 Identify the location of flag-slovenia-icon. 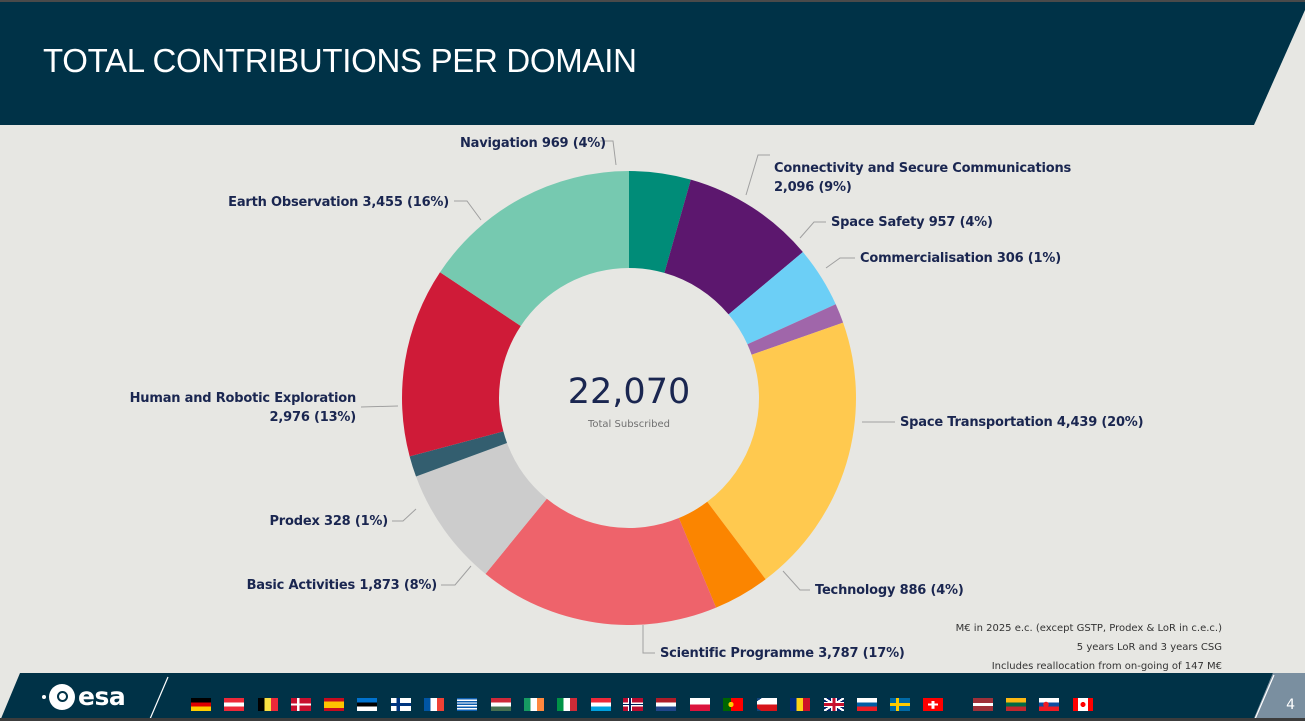
(867, 704).